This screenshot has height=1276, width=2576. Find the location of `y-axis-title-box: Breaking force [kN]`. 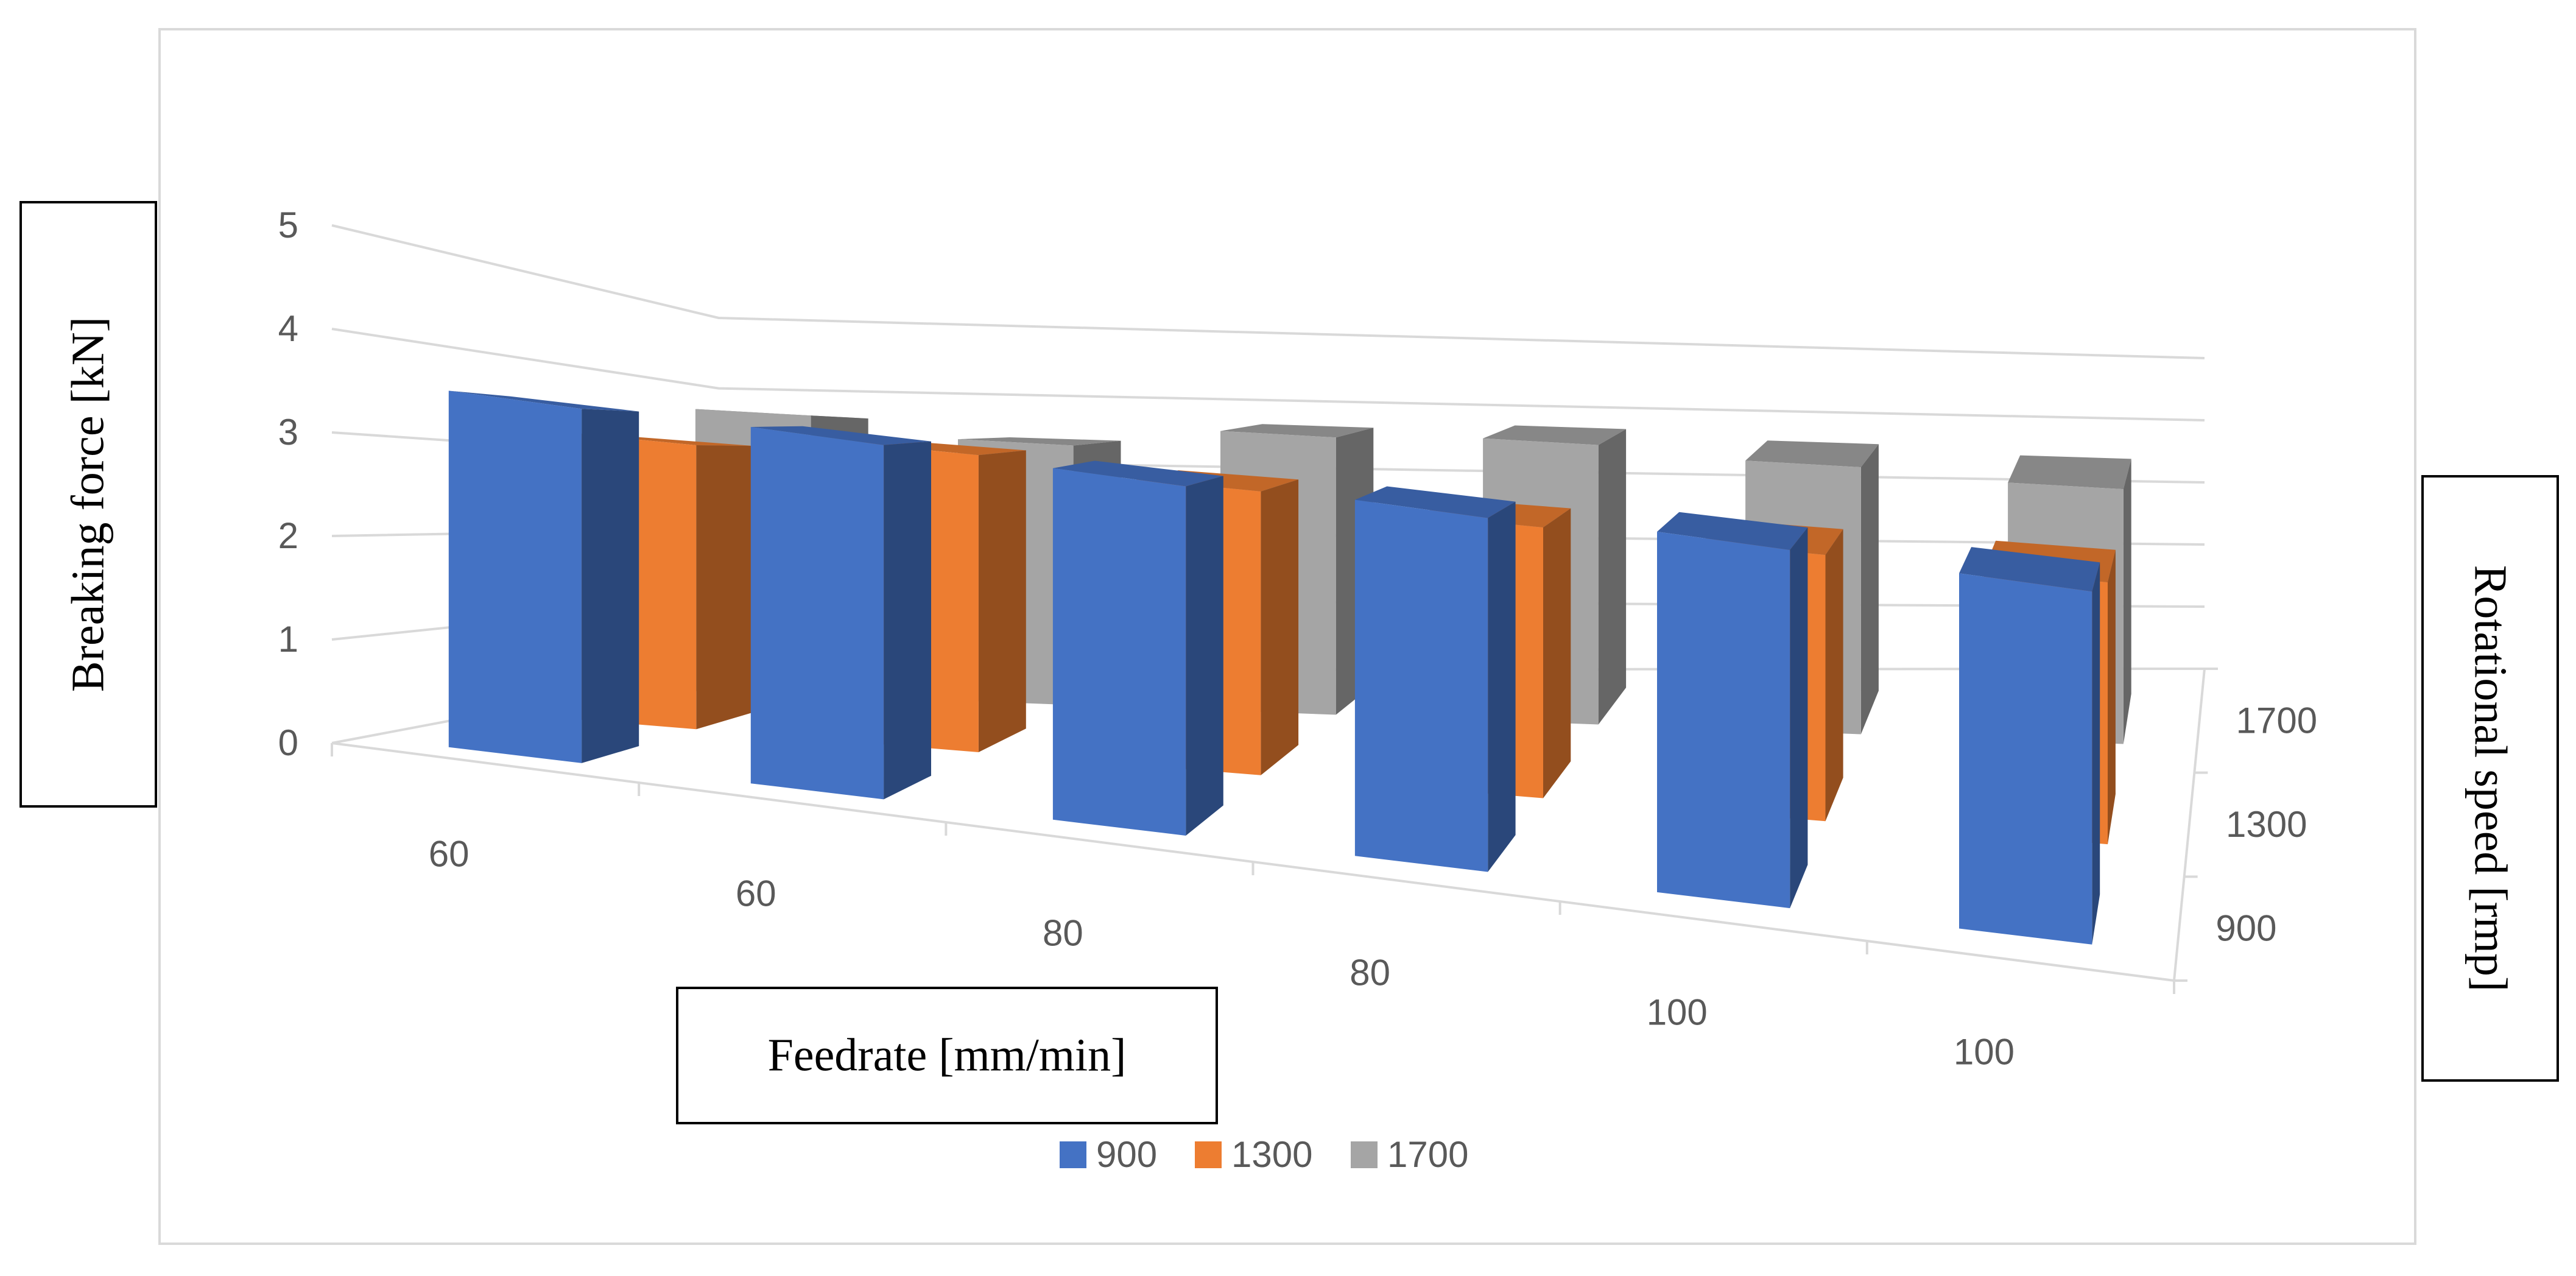

y-axis-title-box: Breaking force [kN] is located at coordinates (88, 504).